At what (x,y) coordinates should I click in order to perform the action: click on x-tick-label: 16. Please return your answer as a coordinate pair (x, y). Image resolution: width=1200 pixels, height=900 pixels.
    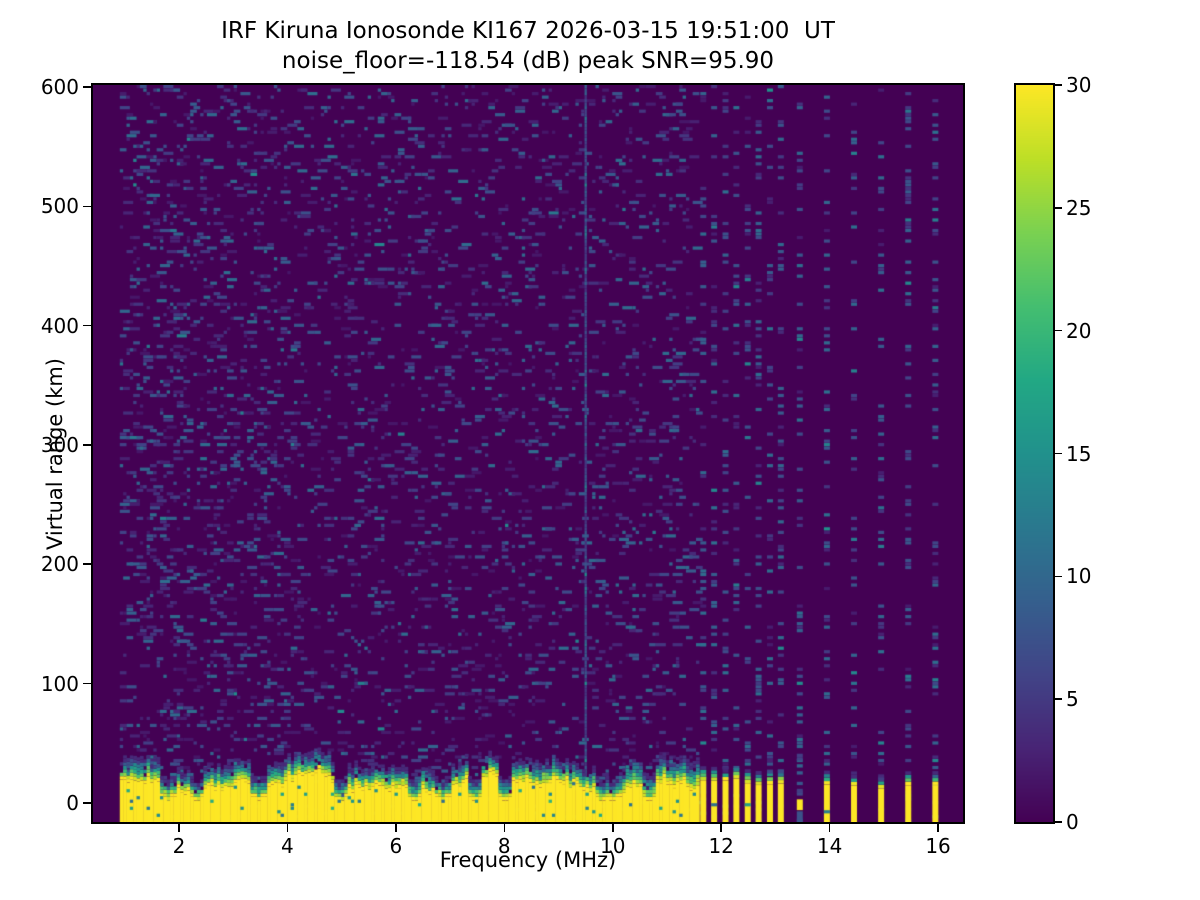
    Looking at the image, I should click on (938, 846).